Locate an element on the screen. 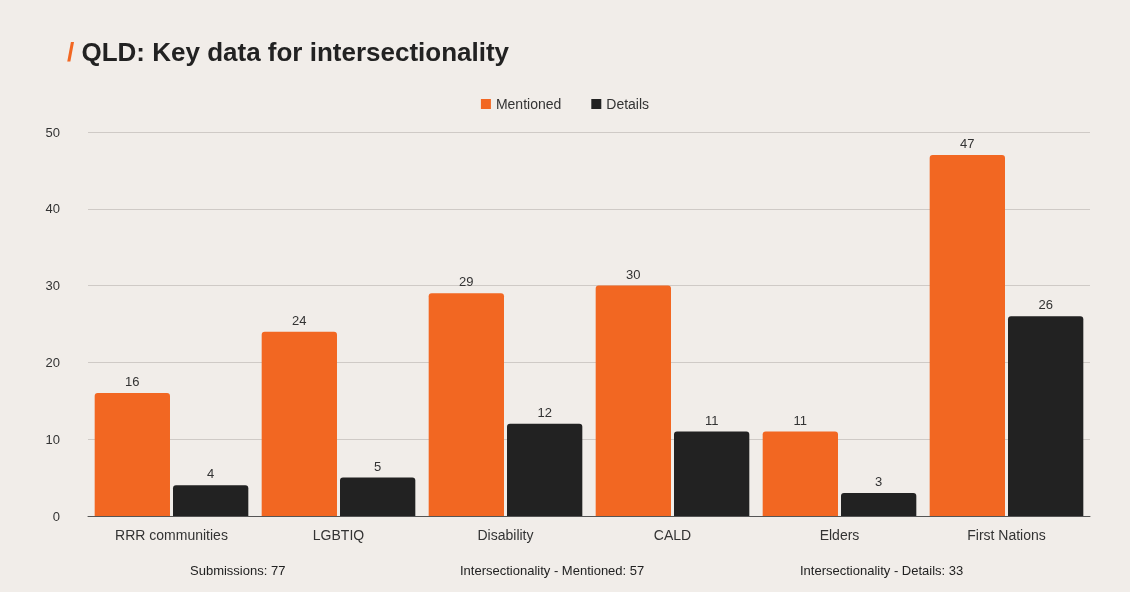 The image size is (1130, 592). x-tick-label: CALD is located at coordinates (672, 535).